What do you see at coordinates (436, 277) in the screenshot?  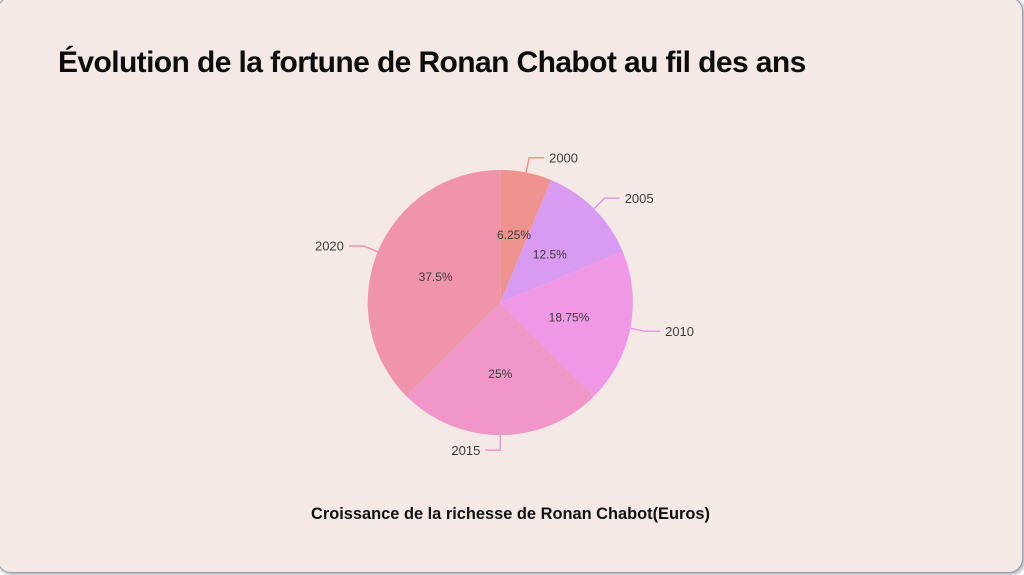 I see `svg-text: 37.5%` at bounding box center [436, 277].